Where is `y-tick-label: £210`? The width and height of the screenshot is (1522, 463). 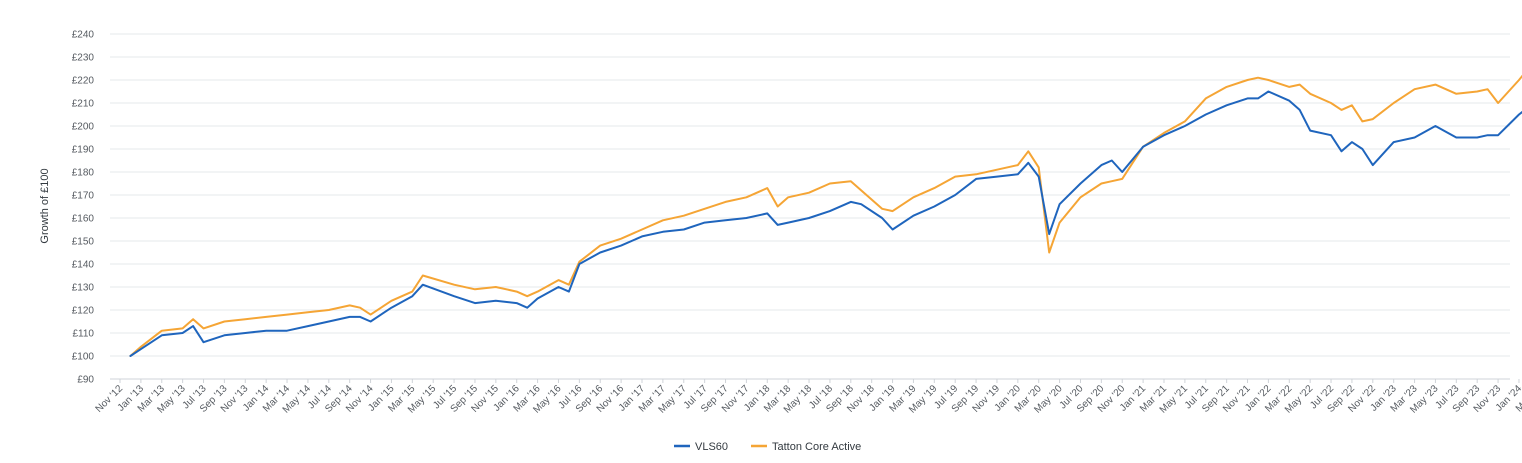 y-tick-label: £210 is located at coordinates (83, 104).